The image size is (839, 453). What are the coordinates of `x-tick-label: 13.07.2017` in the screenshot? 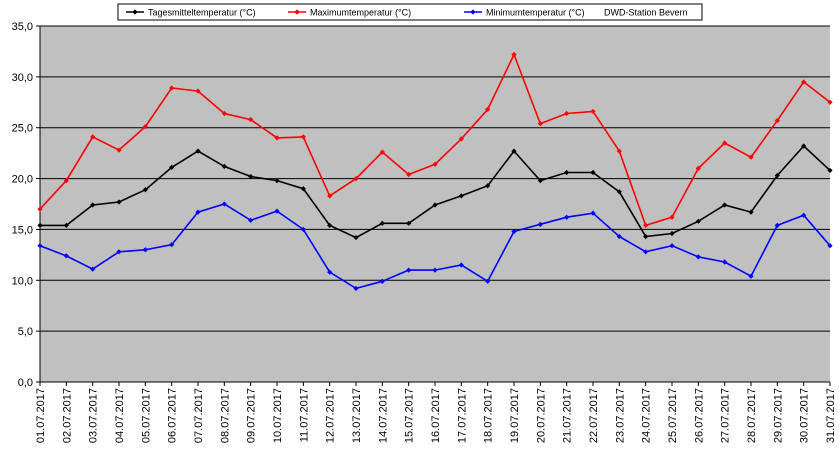 It's located at (357, 415).